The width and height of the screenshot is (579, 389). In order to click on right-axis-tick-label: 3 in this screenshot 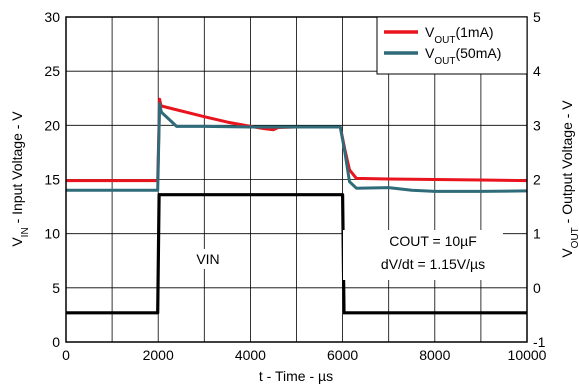, I will do `click(537, 125)`.